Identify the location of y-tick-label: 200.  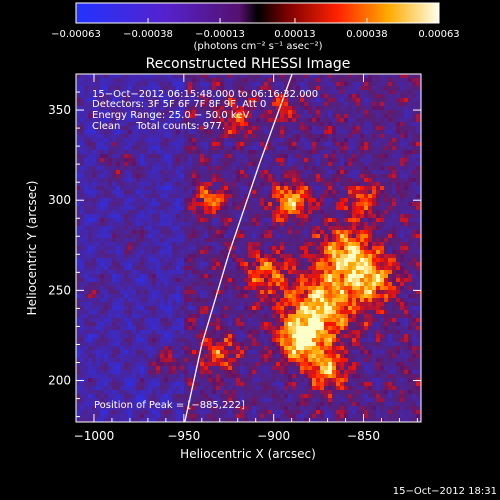
(59, 381).